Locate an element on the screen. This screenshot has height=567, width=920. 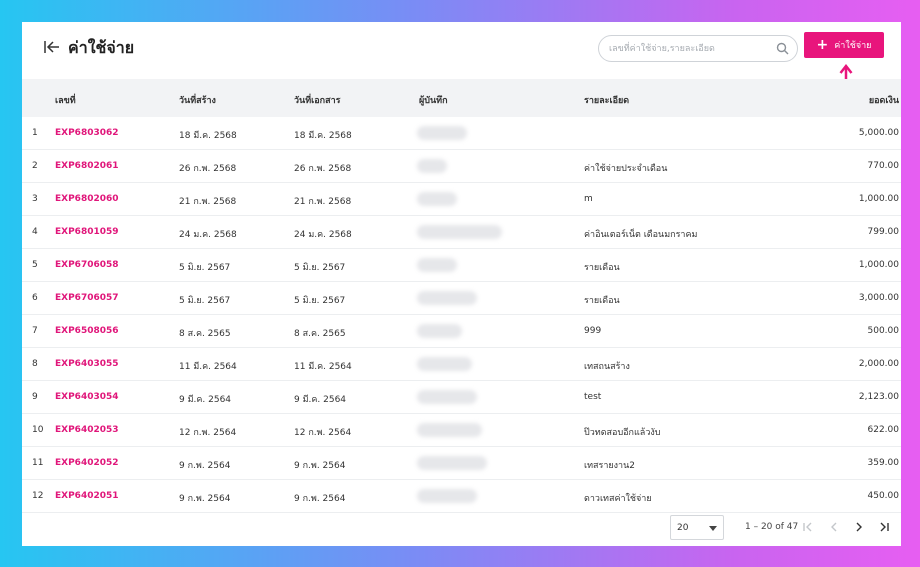
add-expense-button: + ค่าใช้จ่าย is located at coordinates (844, 45).